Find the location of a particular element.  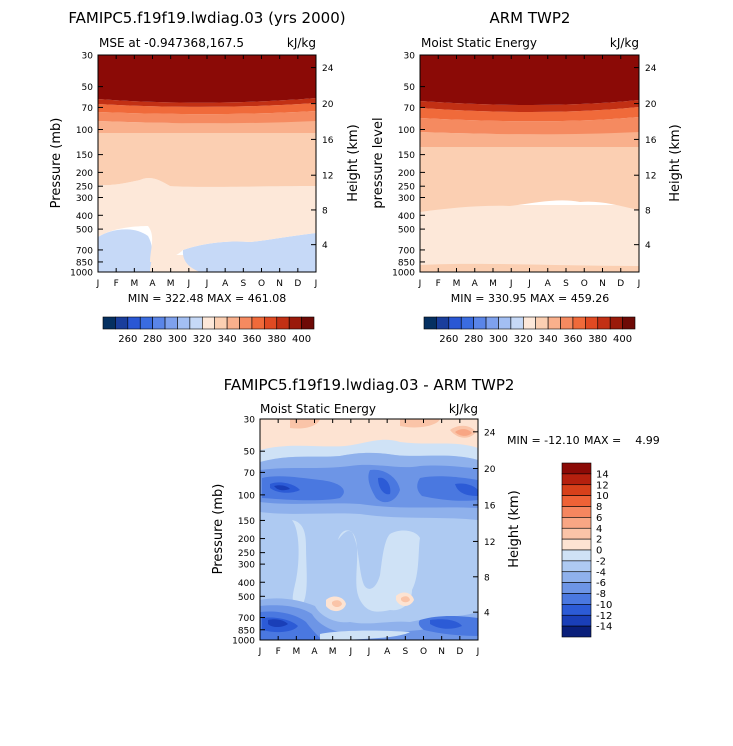

colorbar-label: 340 is located at coordinates (548, 339).